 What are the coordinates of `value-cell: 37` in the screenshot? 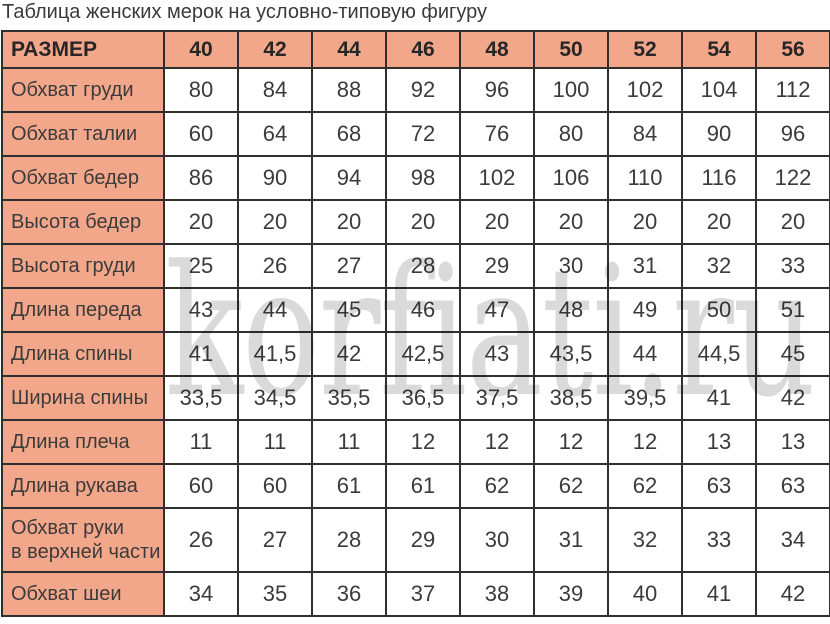 It's located at (423, 594).